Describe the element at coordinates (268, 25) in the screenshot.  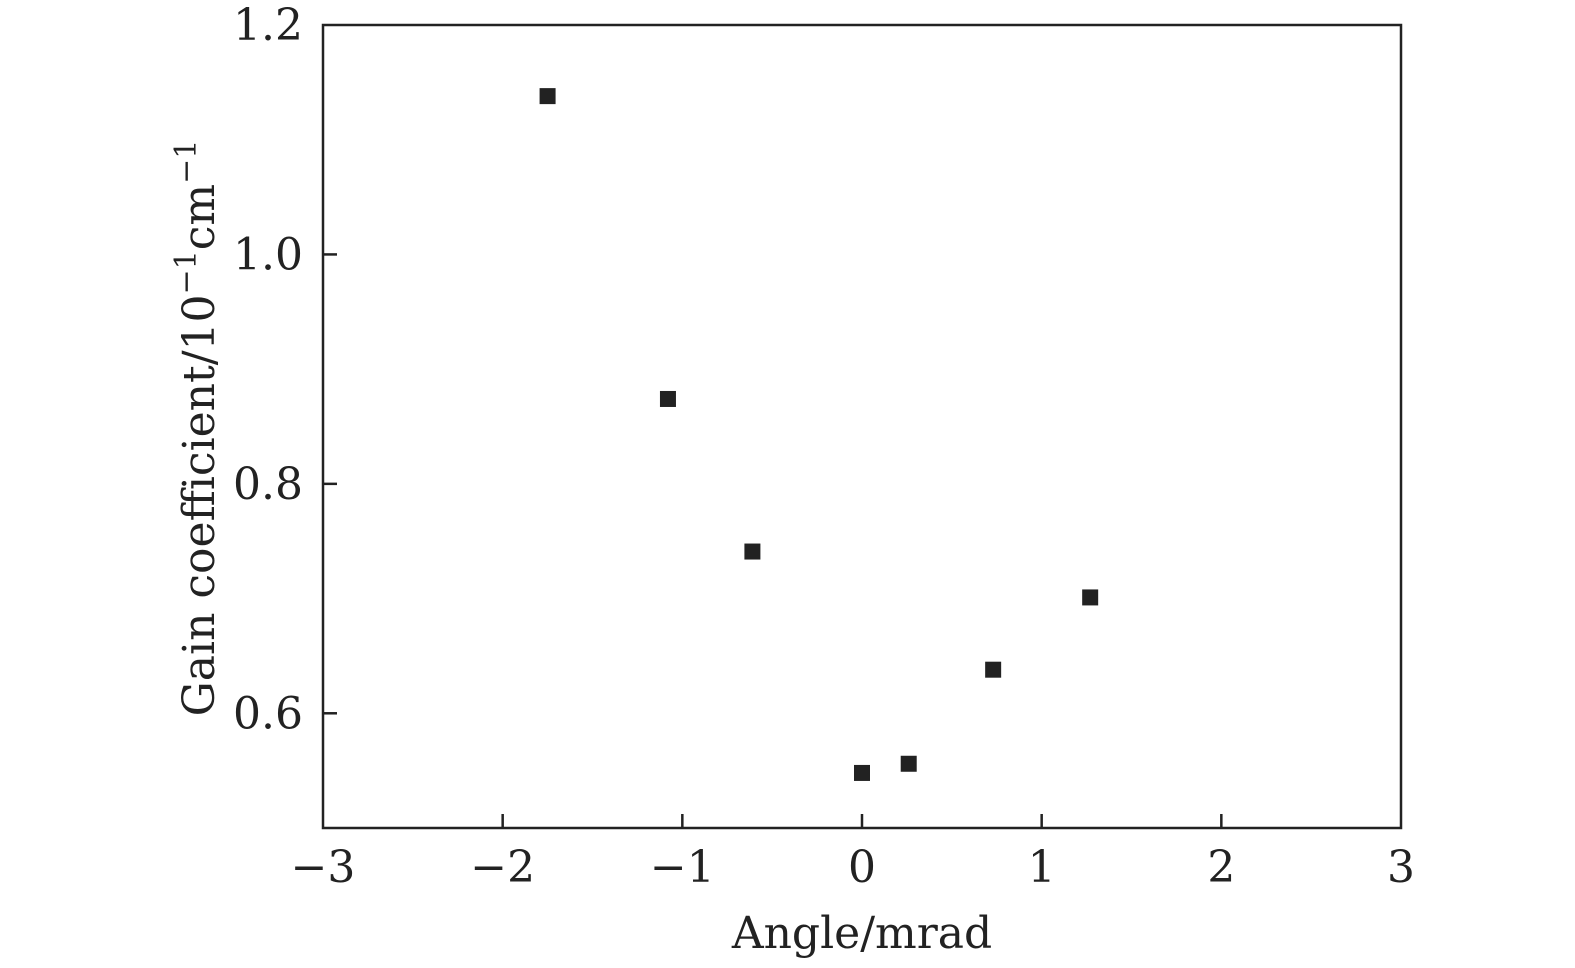
I see `y-tick-label: 1.2` at that location.